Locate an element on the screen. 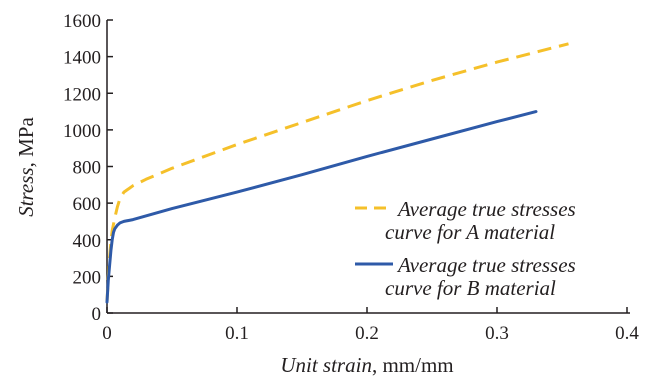 The image size is (653, 381). y-tick-label: 0 is located at coordinates (97, 314).